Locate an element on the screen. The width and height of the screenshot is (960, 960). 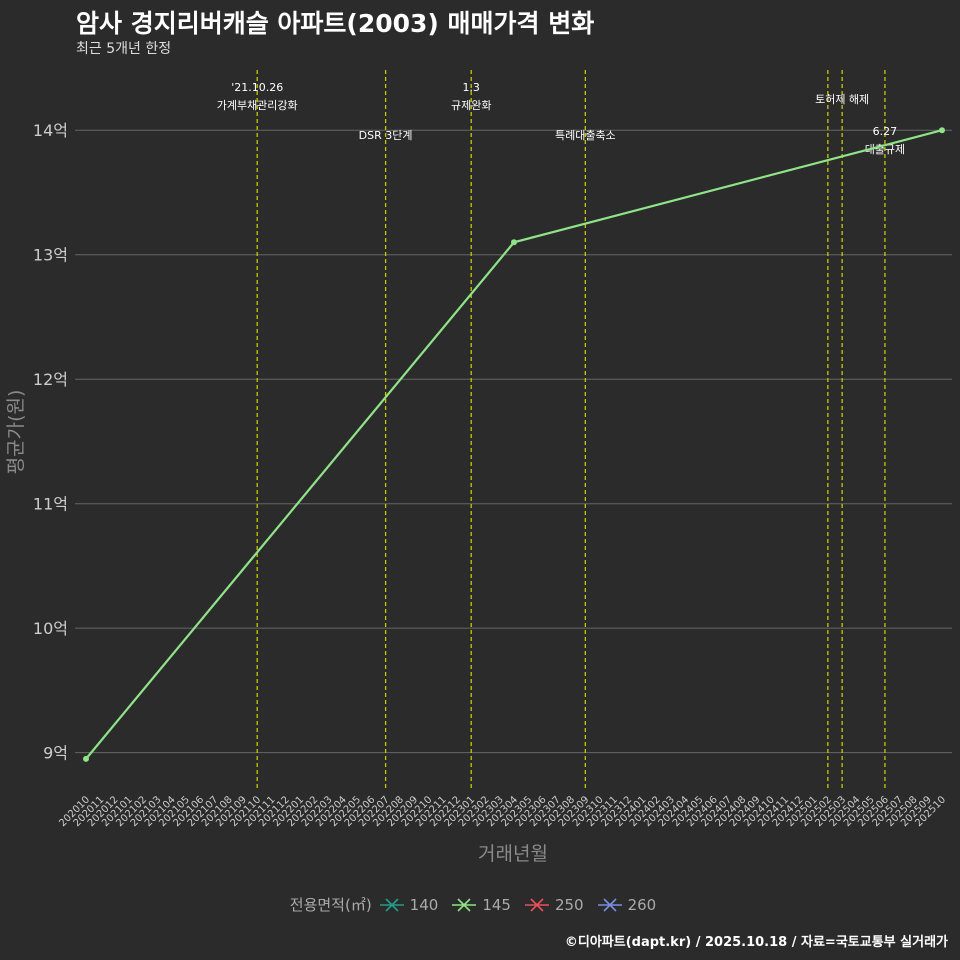
y-tick-label: 11억 is located at coordinates (50, 504).